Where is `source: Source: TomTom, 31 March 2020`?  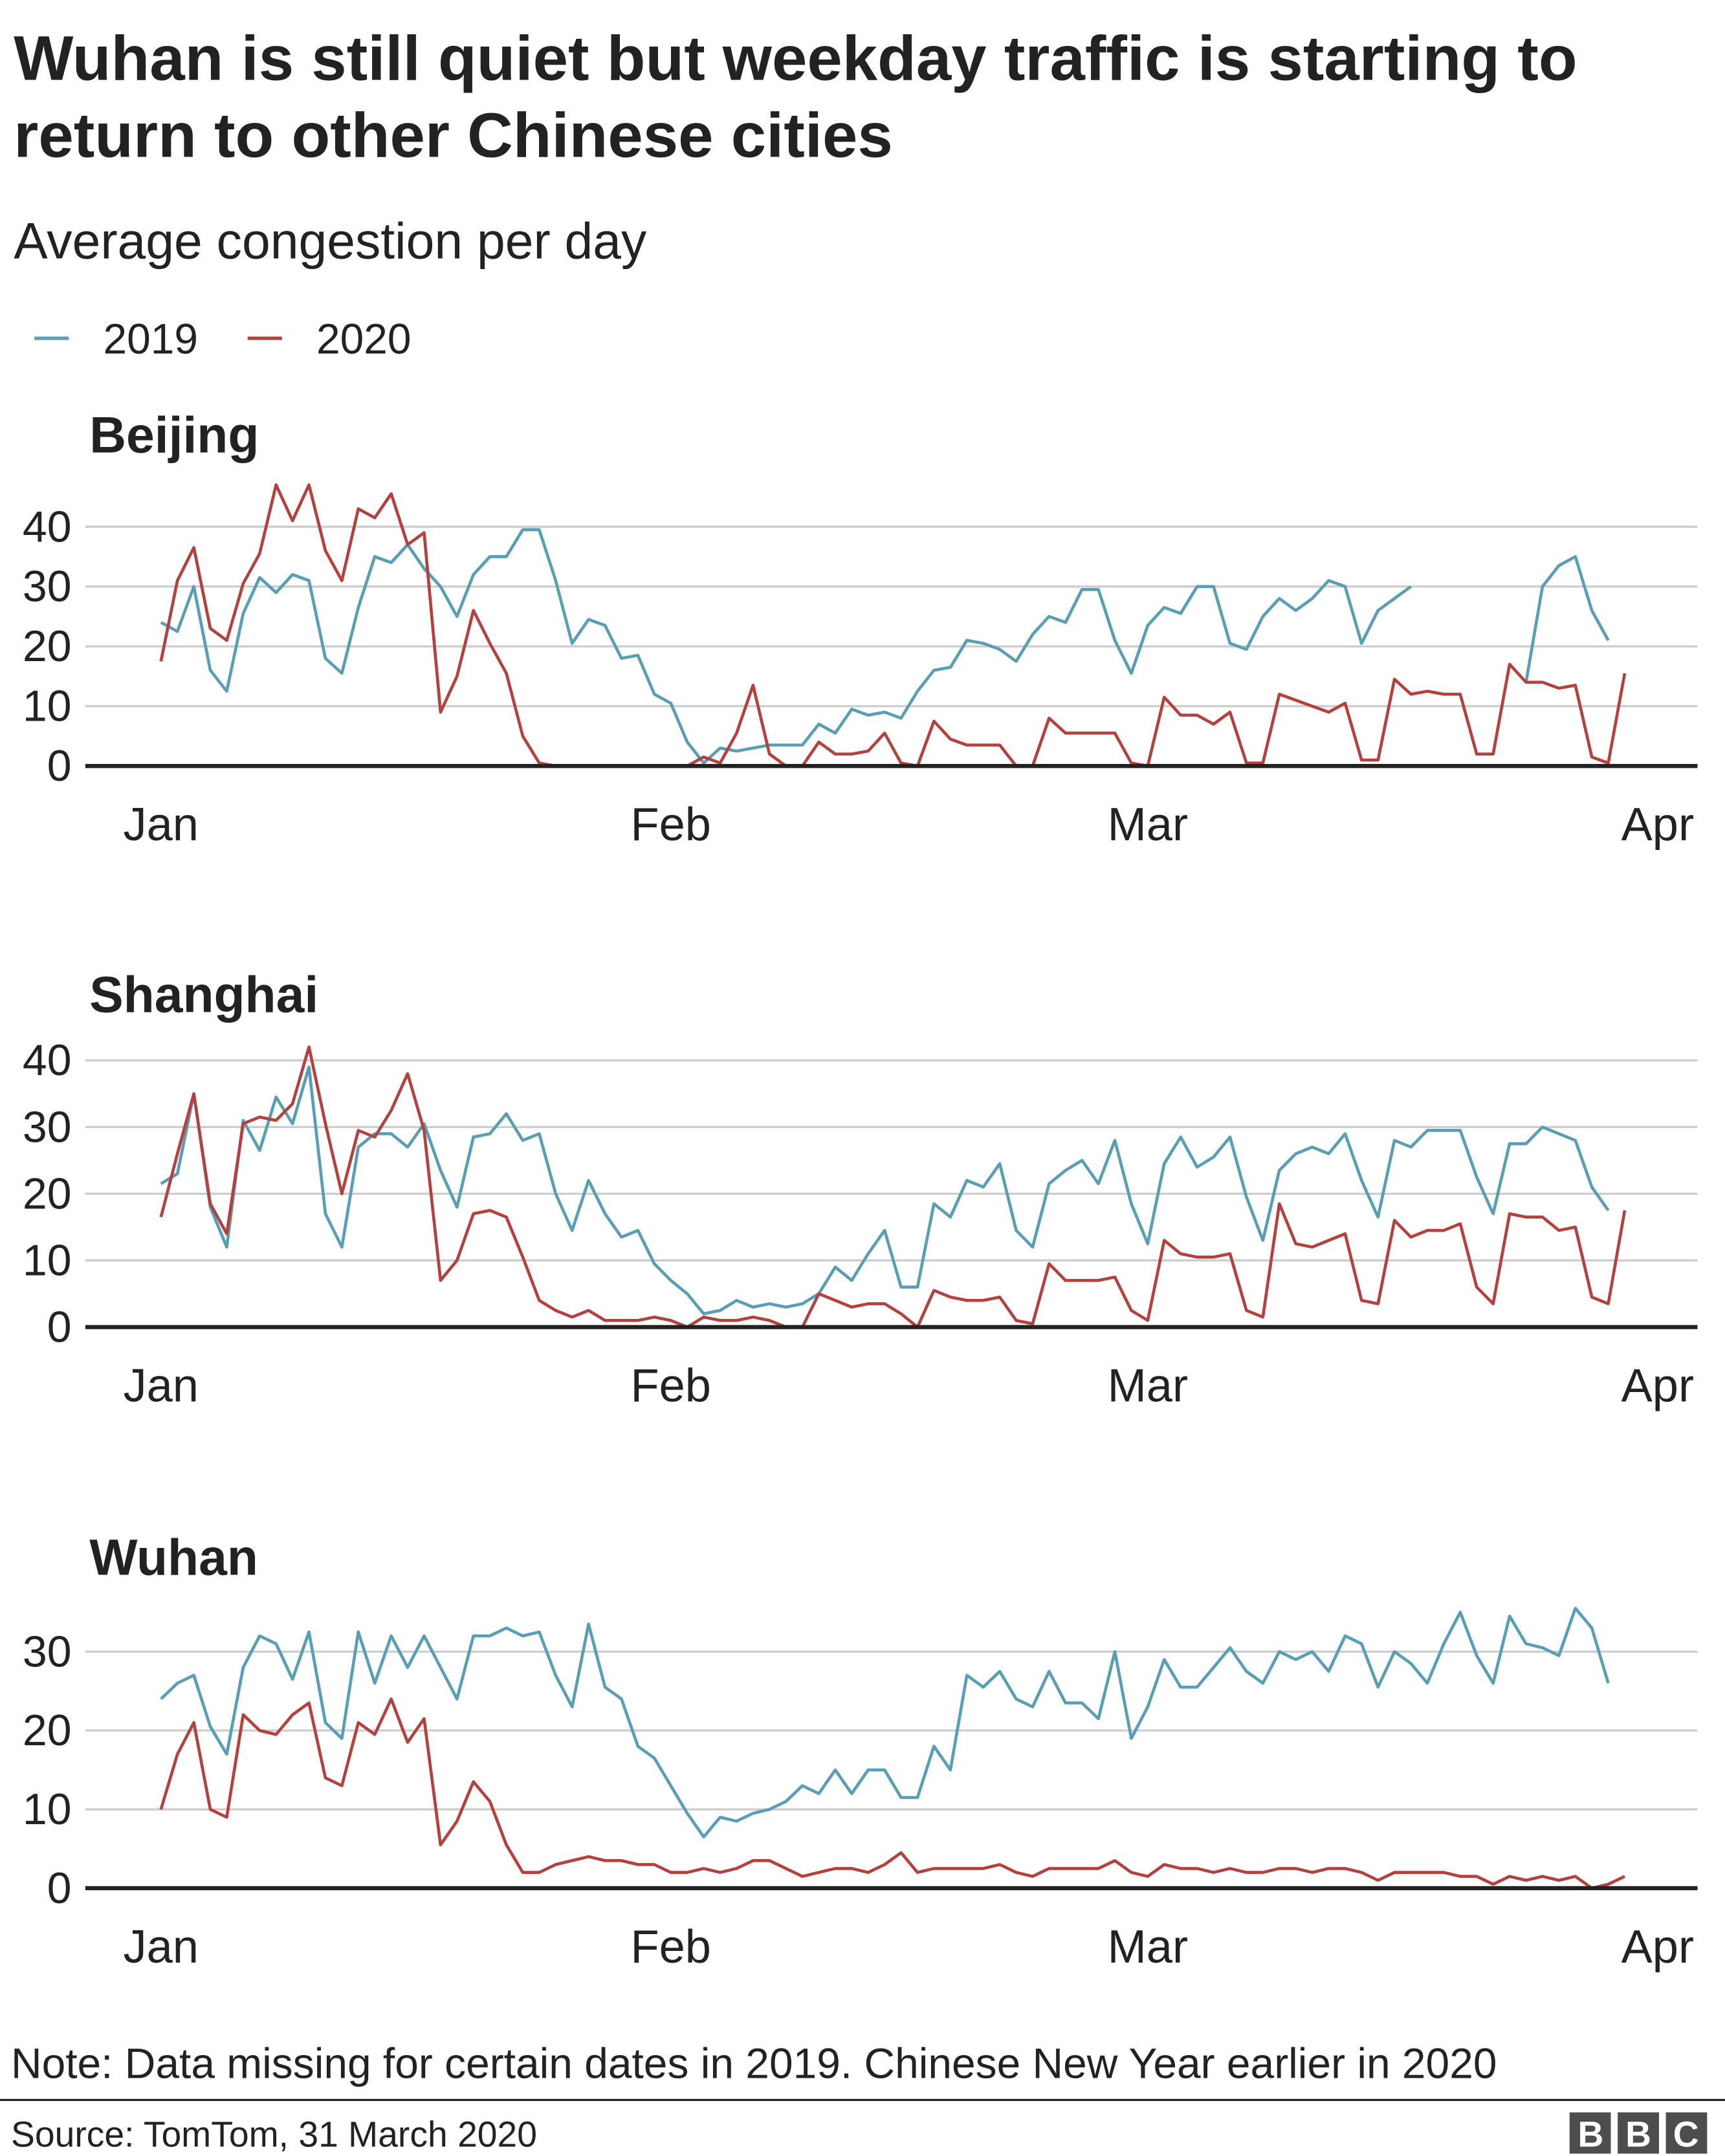 source: Source: TomTom, 31 March 2020 is located at coordinates (274, 2135).